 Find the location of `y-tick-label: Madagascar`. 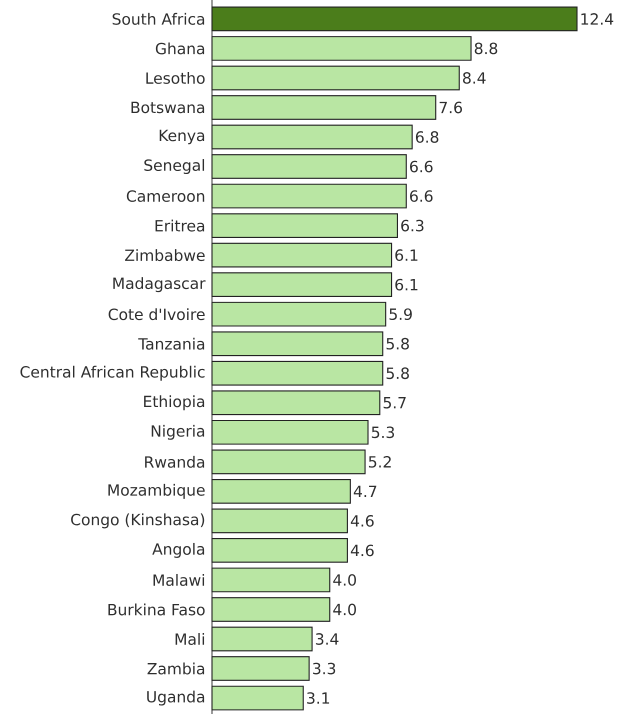

y-tick-label: Madagascar is located at coordinates (159, 284).